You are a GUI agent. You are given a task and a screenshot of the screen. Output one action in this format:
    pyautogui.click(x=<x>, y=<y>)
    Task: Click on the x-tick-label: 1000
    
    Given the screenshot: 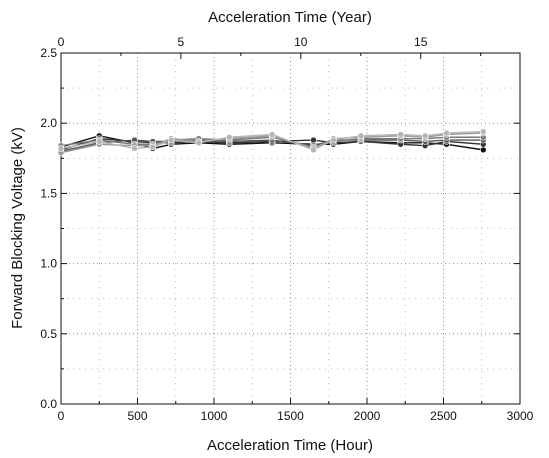 What is the action you would take?
    pyautogui.click(x=214, y=416)
    